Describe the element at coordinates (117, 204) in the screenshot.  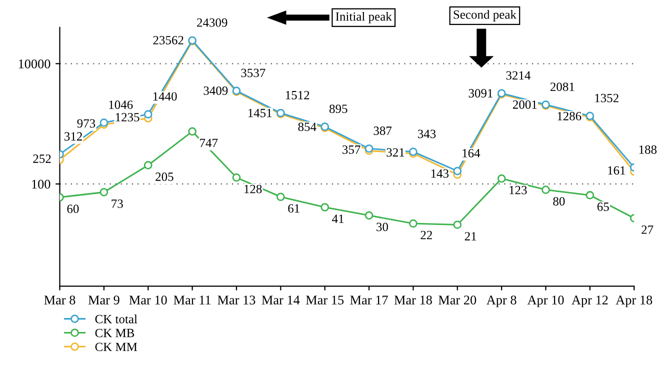
I see `data-label: 73` at that location.